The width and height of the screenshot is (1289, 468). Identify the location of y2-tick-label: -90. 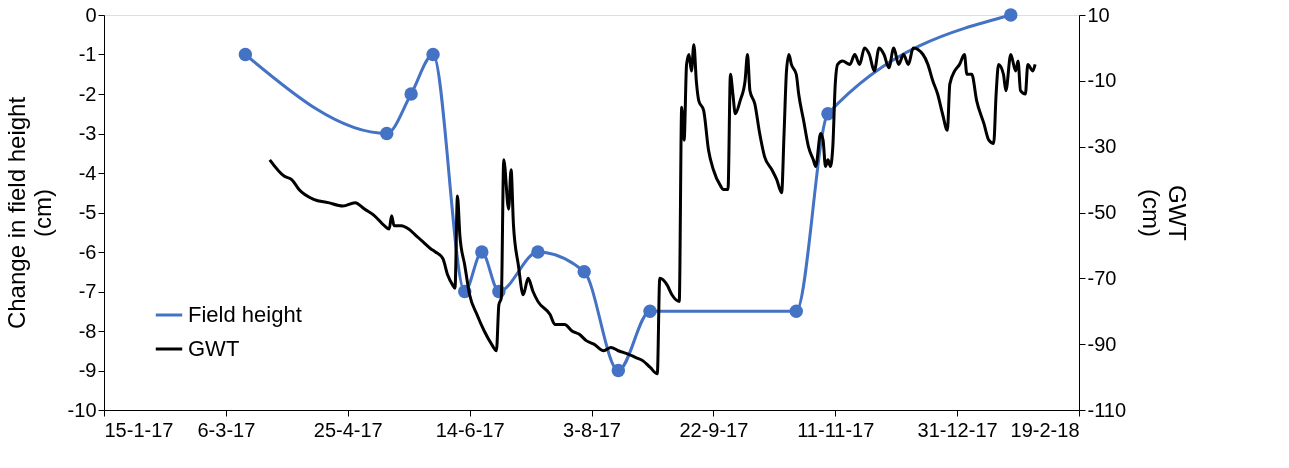
(1102, 343).